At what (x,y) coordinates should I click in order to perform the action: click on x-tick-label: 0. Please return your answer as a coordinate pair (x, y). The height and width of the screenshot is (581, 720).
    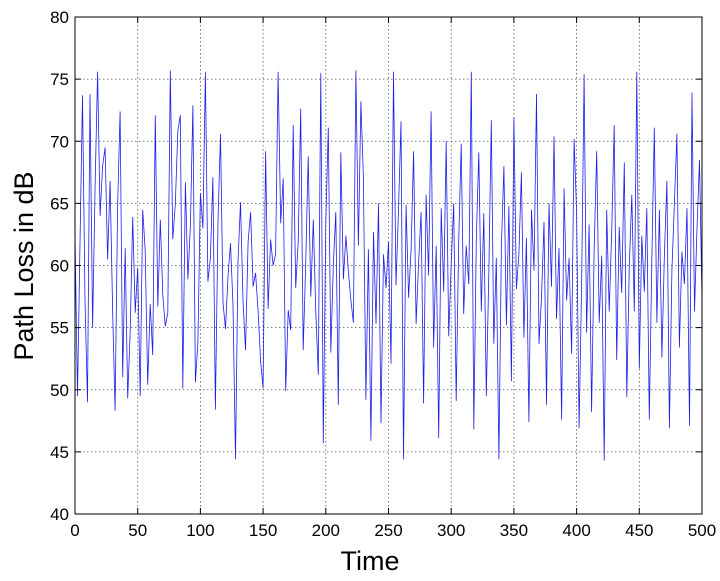
    Looking at the image, I should click on (74, 530).